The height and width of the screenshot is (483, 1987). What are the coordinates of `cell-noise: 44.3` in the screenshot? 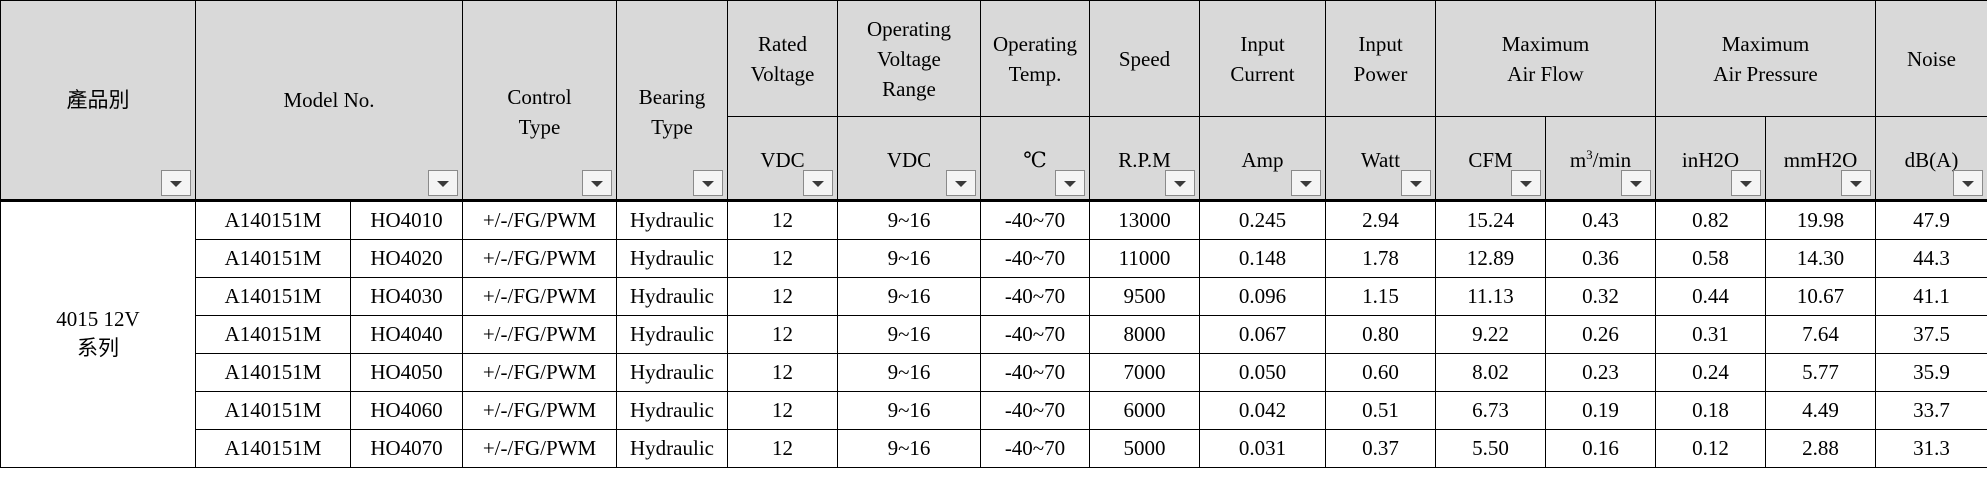 It's located at (1931, 258).